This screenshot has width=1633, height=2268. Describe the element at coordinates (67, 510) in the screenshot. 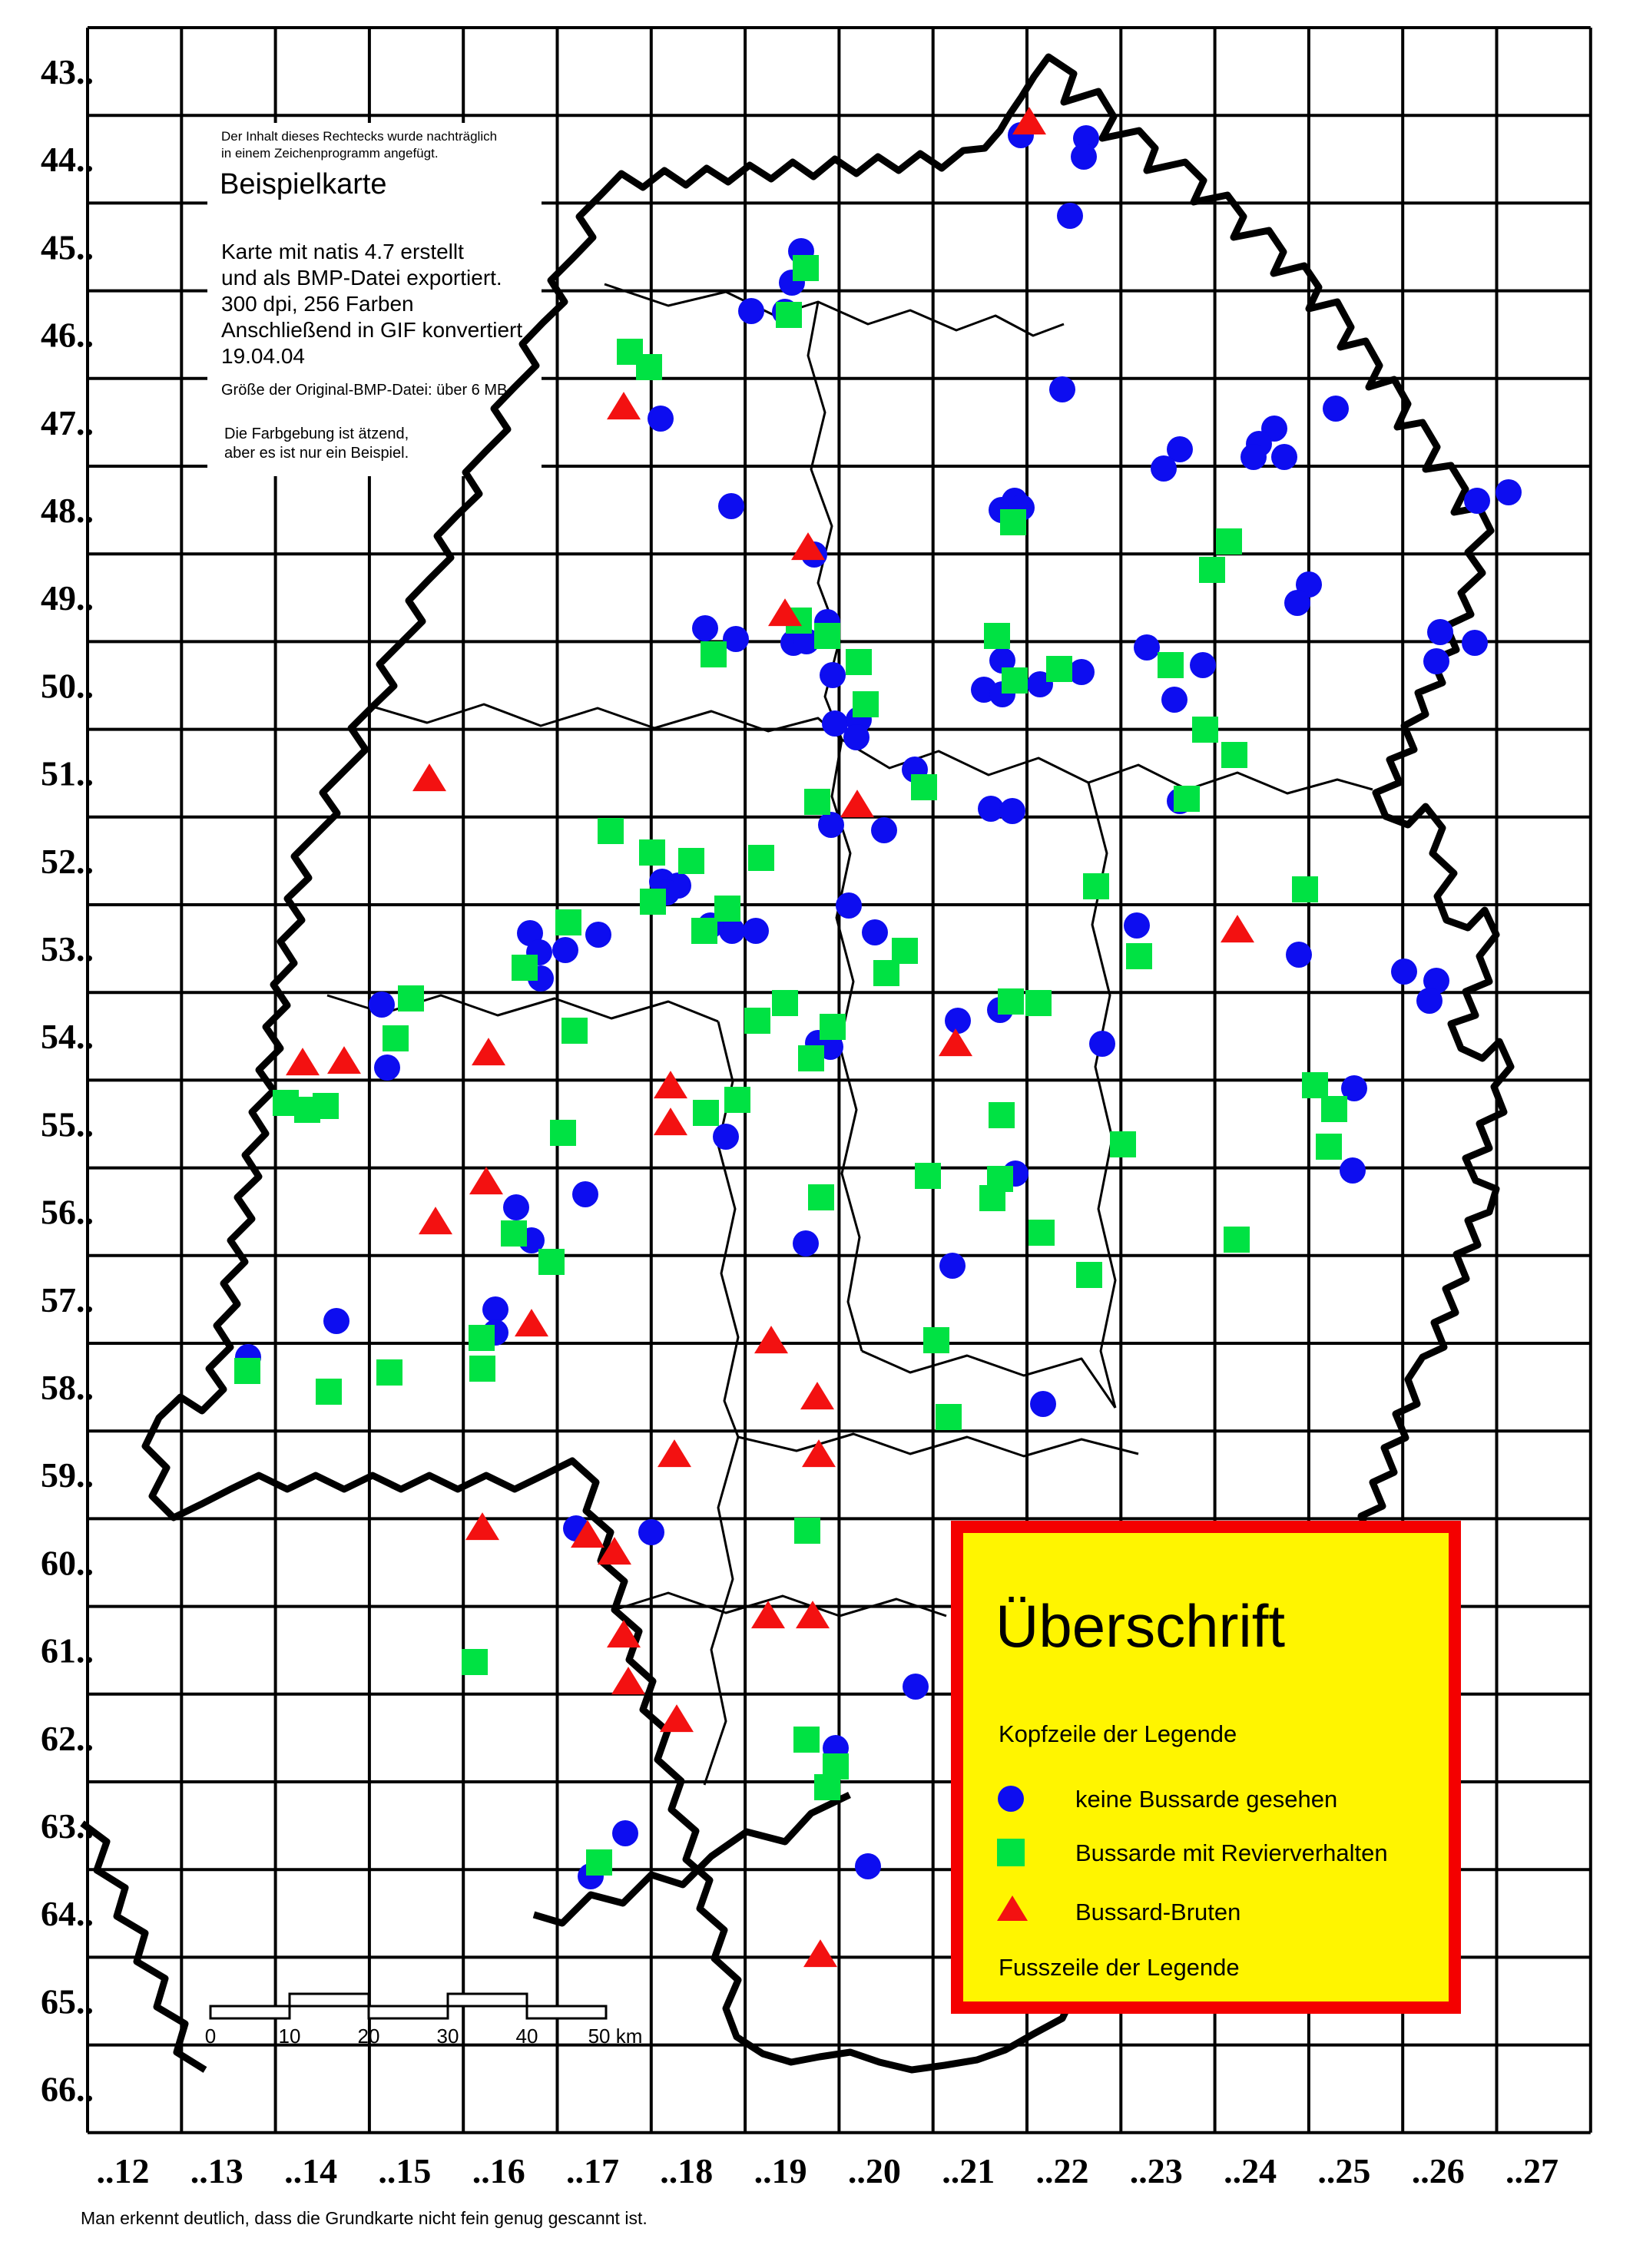

I see `left-axis-label: 48..` at that location.